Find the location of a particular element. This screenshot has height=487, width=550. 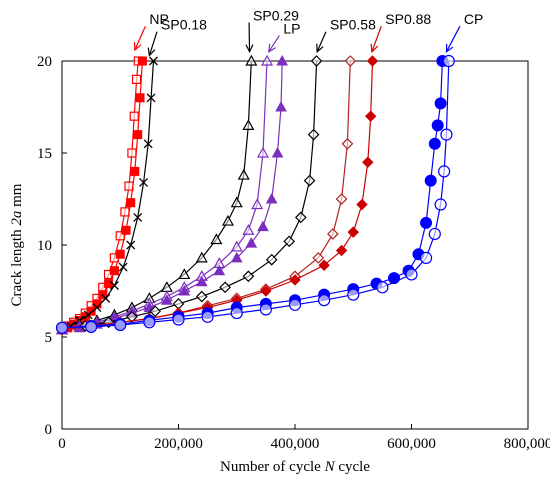

annotation-sp0-29: SP0.29 is located at coordinates (272, 31).